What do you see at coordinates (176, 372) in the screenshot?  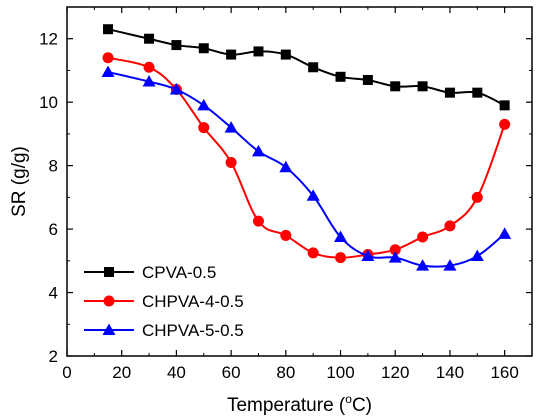 I see `x-tick-label: 40` at bounding box center [176, 372].